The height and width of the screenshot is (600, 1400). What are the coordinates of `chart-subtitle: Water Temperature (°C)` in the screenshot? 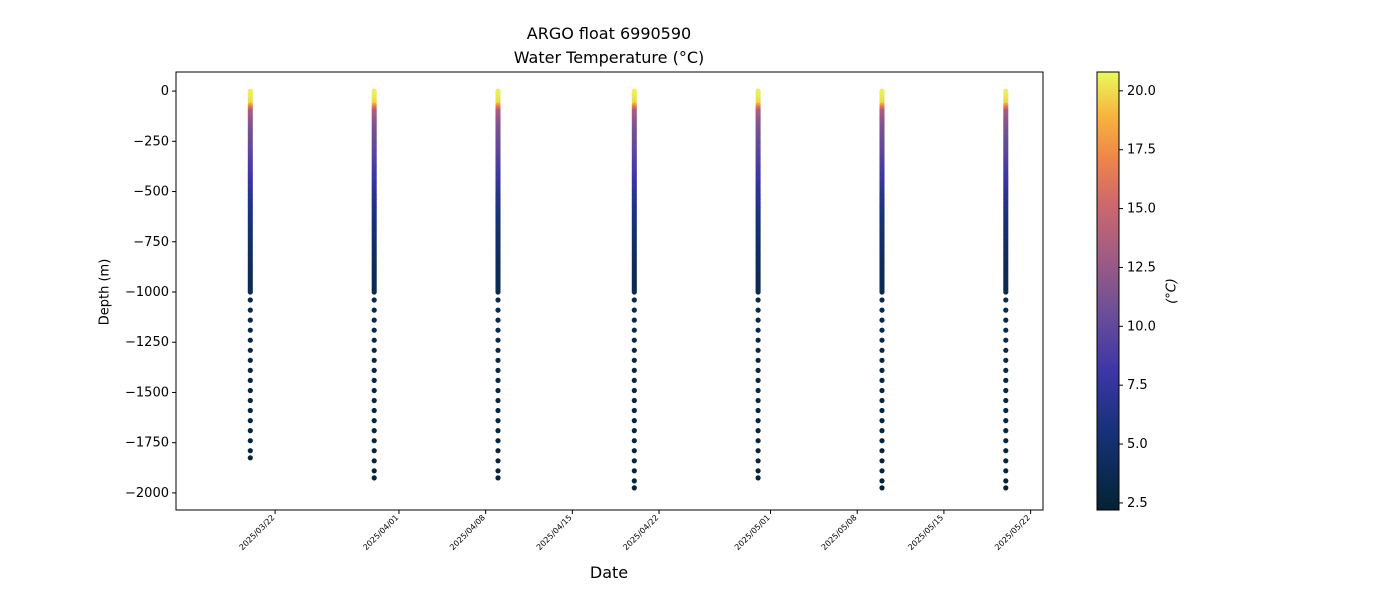 It's located at (609, 57).